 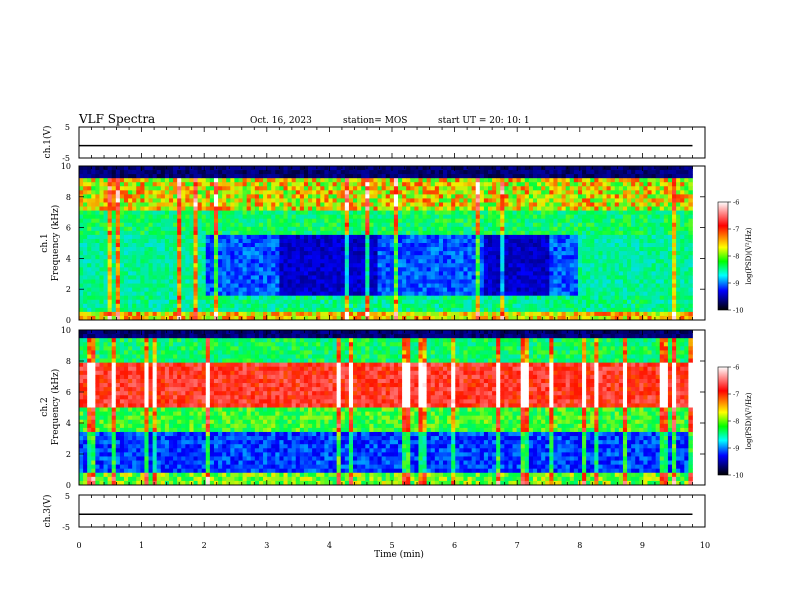 What do you see at coordinates (374, 143) in the screenshot?
I see `ch1-waveform-panel: 5 -5 ch.1(V)` at bounding box center [374, 143].